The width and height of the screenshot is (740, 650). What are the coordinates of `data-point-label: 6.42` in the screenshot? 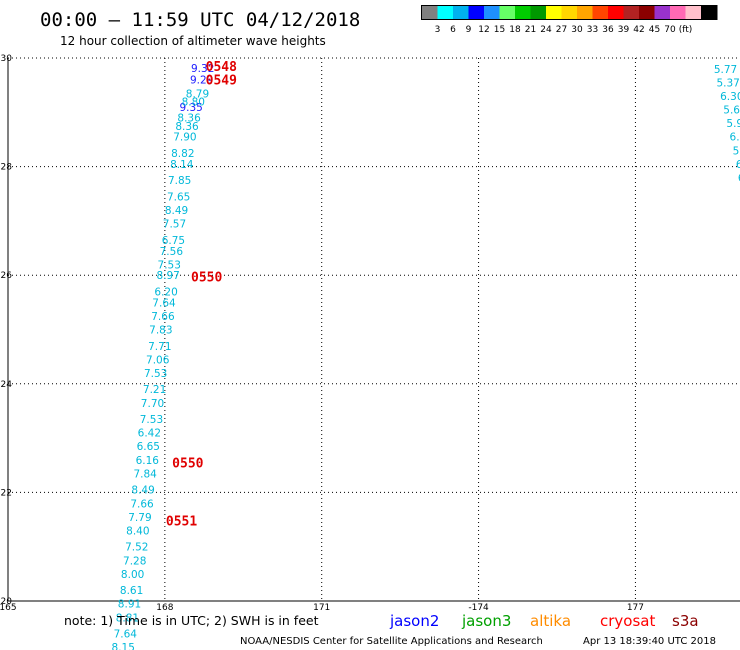 It's located at (149, 434).